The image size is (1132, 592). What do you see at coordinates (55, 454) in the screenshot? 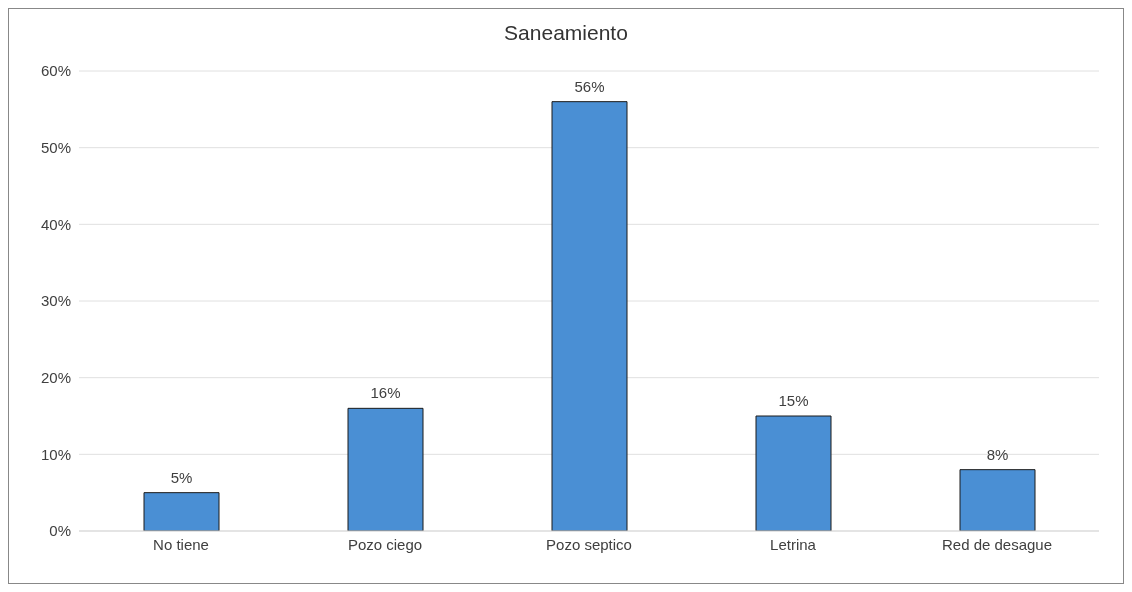
I see `y-tick-label: 10%` at bounding box center [55, 454].